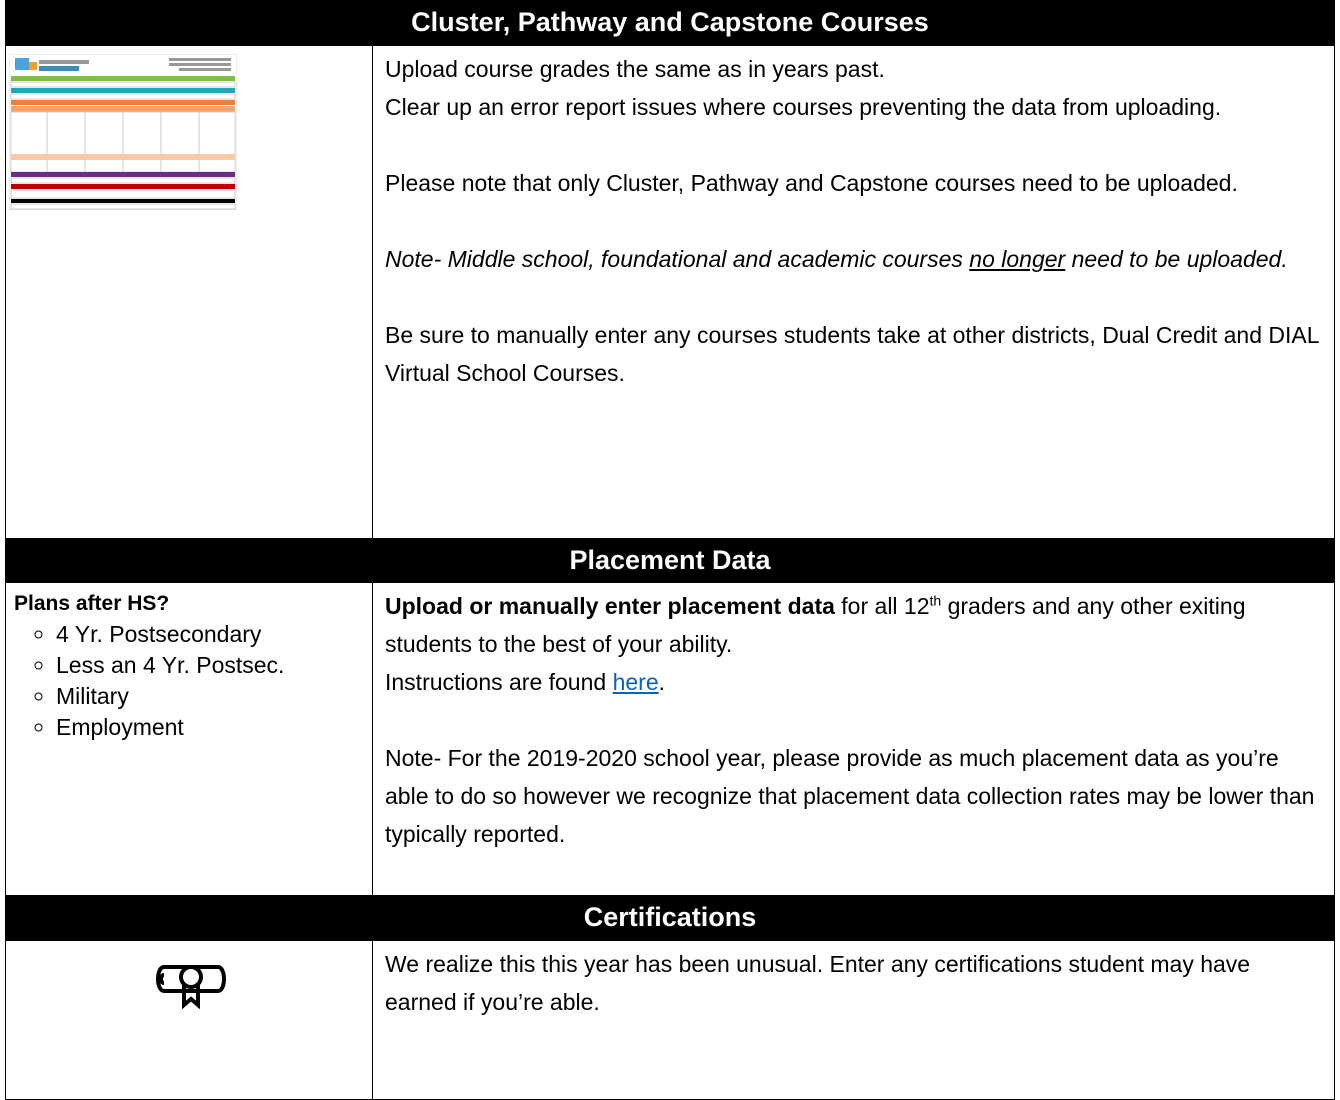 The image size is (1340, 1100). Describe the element at coordinates (214, 696) in the screenshot. I see `plan-item: Military` at that location.